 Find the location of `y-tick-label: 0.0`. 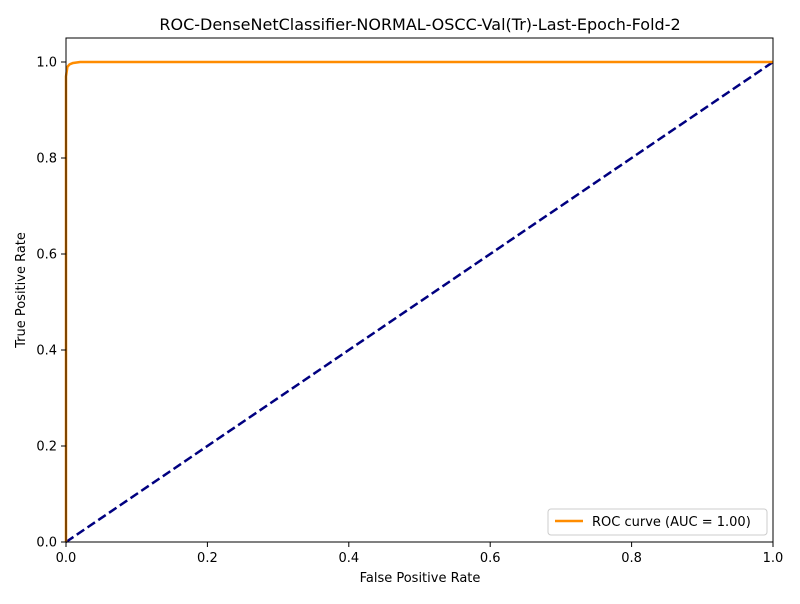

y-tick-label: 0.0 is located at coordinates (46, 543).